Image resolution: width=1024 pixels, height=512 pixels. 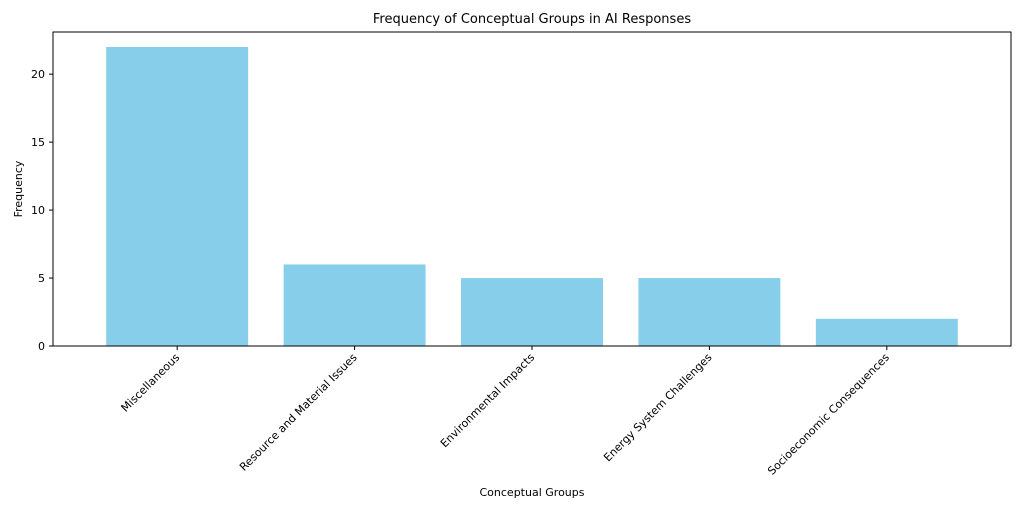 I want to click on x-tick-label: Miscellaneous, so click(x=151, y=383).